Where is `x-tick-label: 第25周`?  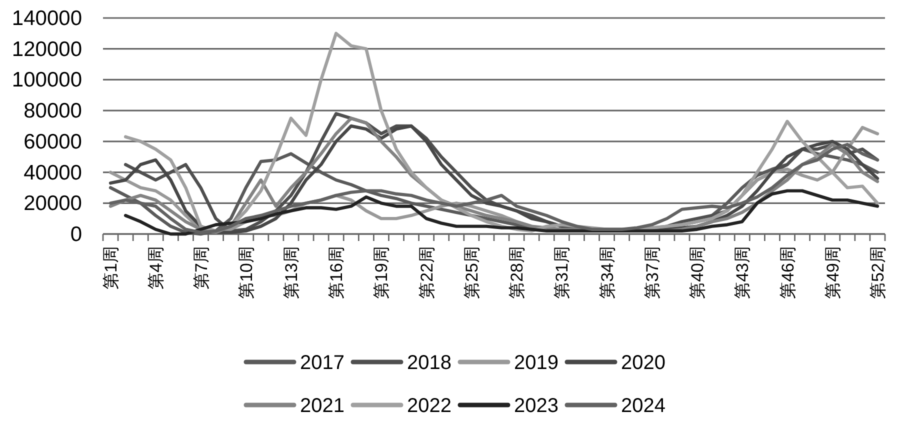 x-tick-label: 第25周 is located at coordinates (472, 272).